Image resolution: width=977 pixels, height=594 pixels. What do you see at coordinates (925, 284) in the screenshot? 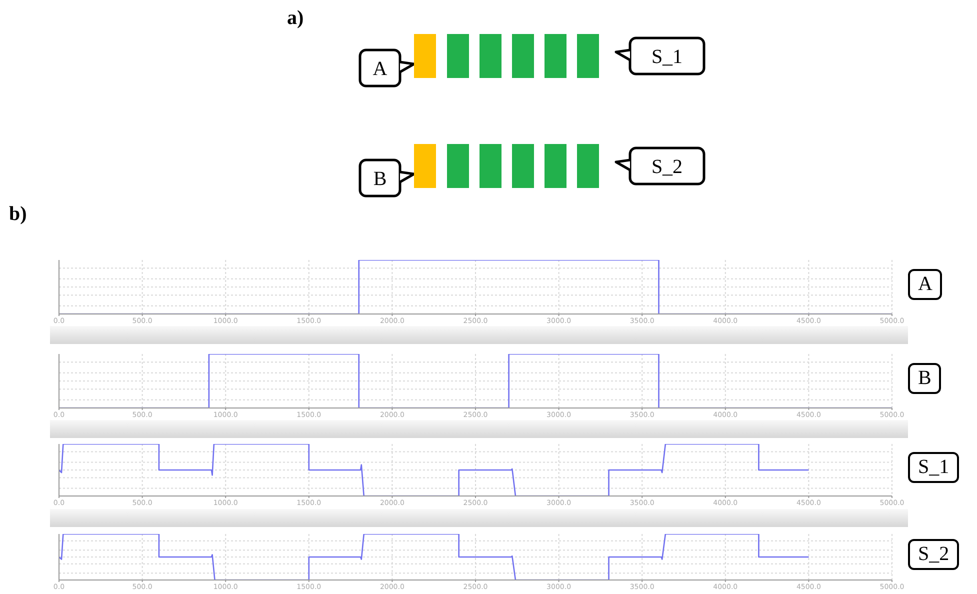
I see `series-label: A` at bounding box center [925, 284].